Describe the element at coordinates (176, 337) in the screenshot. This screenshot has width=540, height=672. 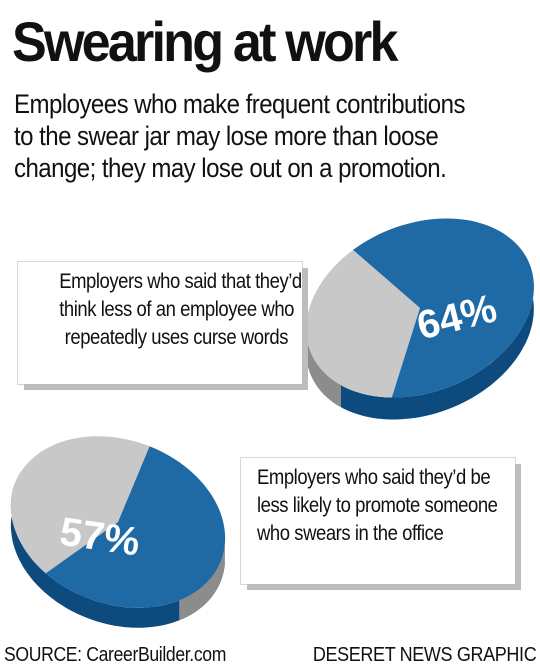
I see `callout-1-line-3: repeatedly uses curse words` at that location.